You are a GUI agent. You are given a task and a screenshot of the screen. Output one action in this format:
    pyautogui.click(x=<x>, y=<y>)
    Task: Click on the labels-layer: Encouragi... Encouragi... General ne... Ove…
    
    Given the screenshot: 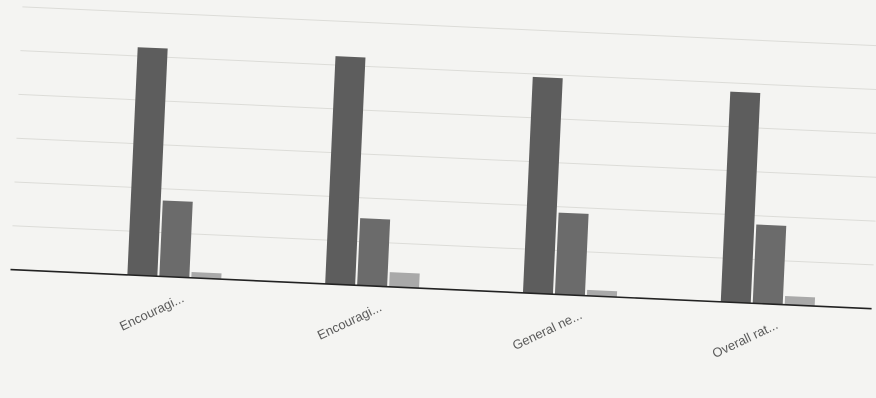 What is the action you would take?
    pyautogui.click(x=448, y=325)
    